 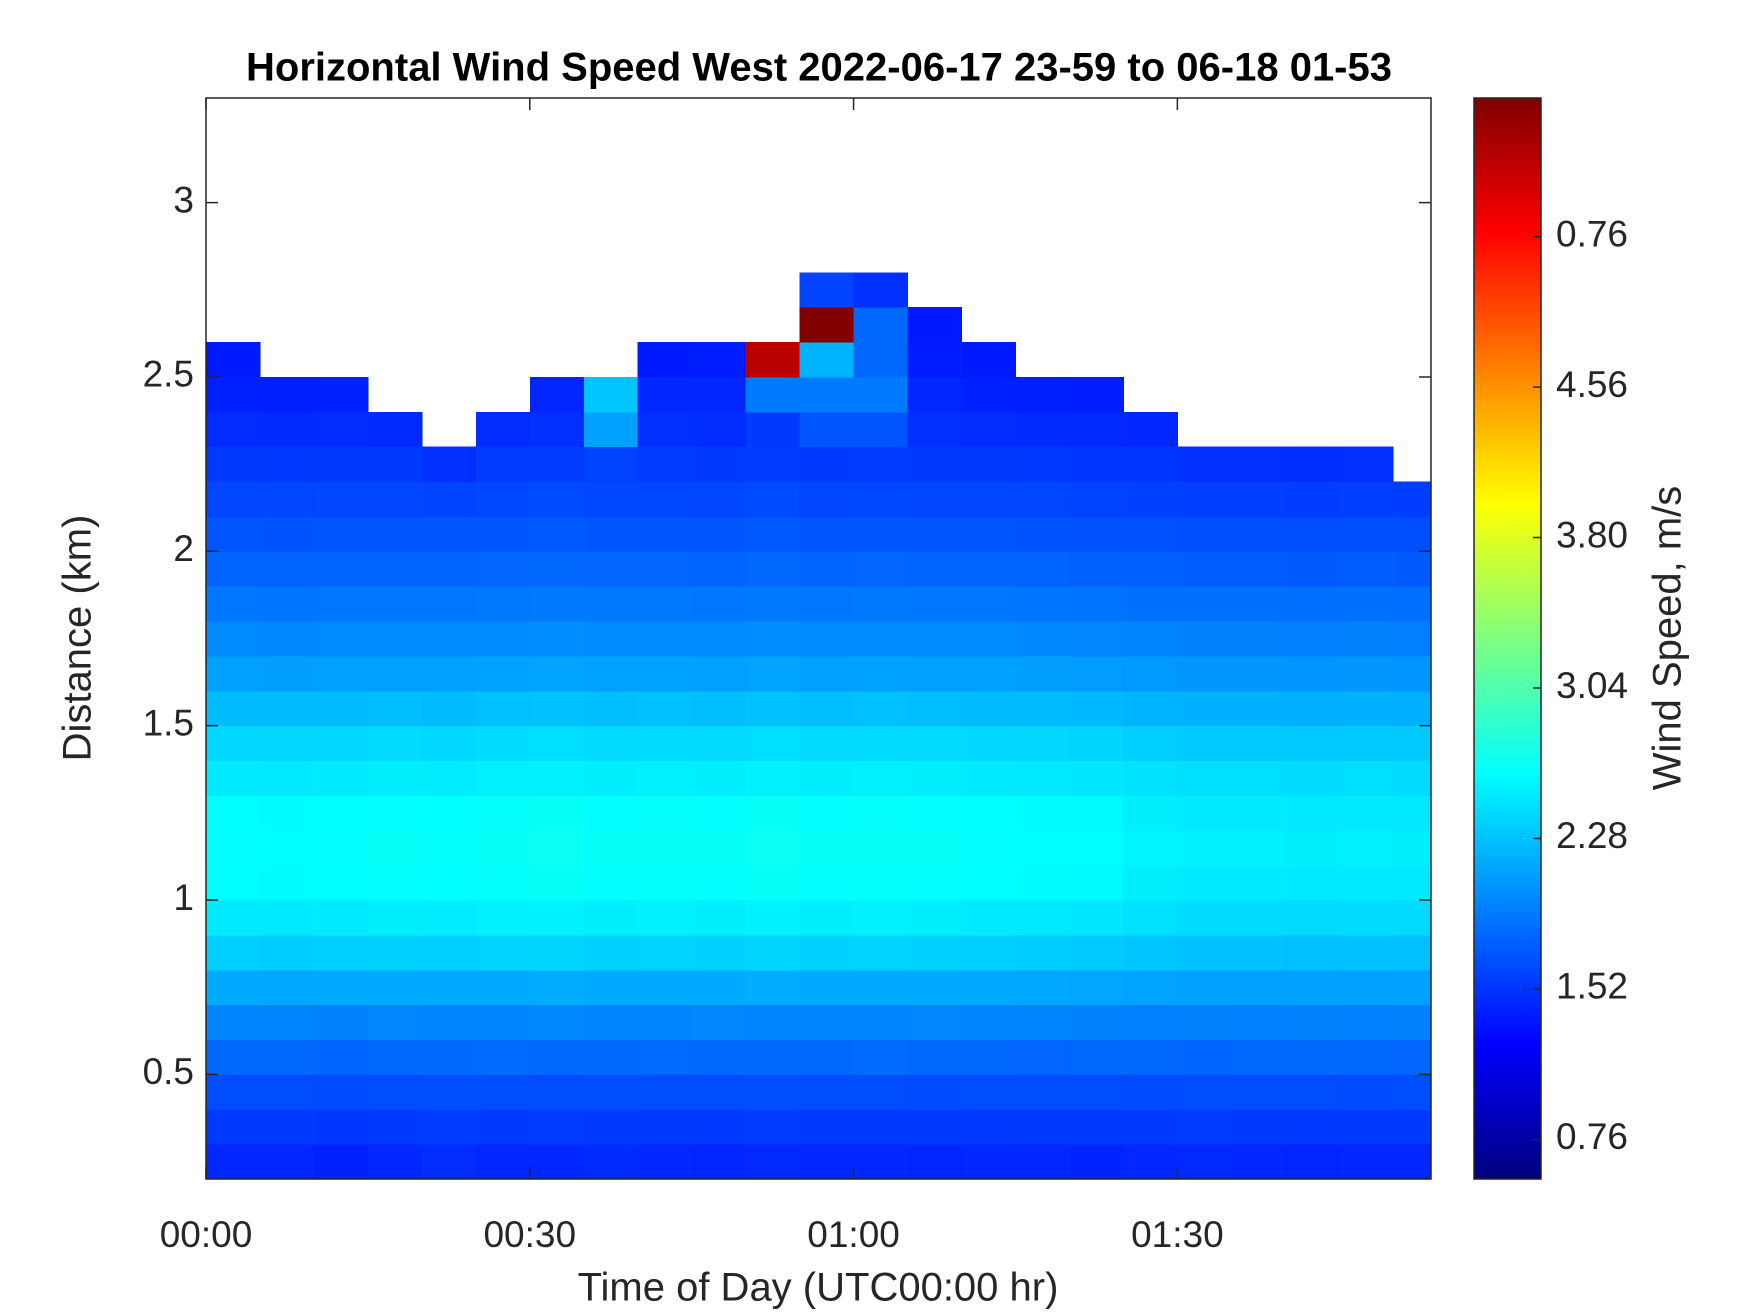 What do you see at coordinates (206, 1234) in the screenshot?
I see `x-tick-label: 00:00` at bounding box center [206, 1234].